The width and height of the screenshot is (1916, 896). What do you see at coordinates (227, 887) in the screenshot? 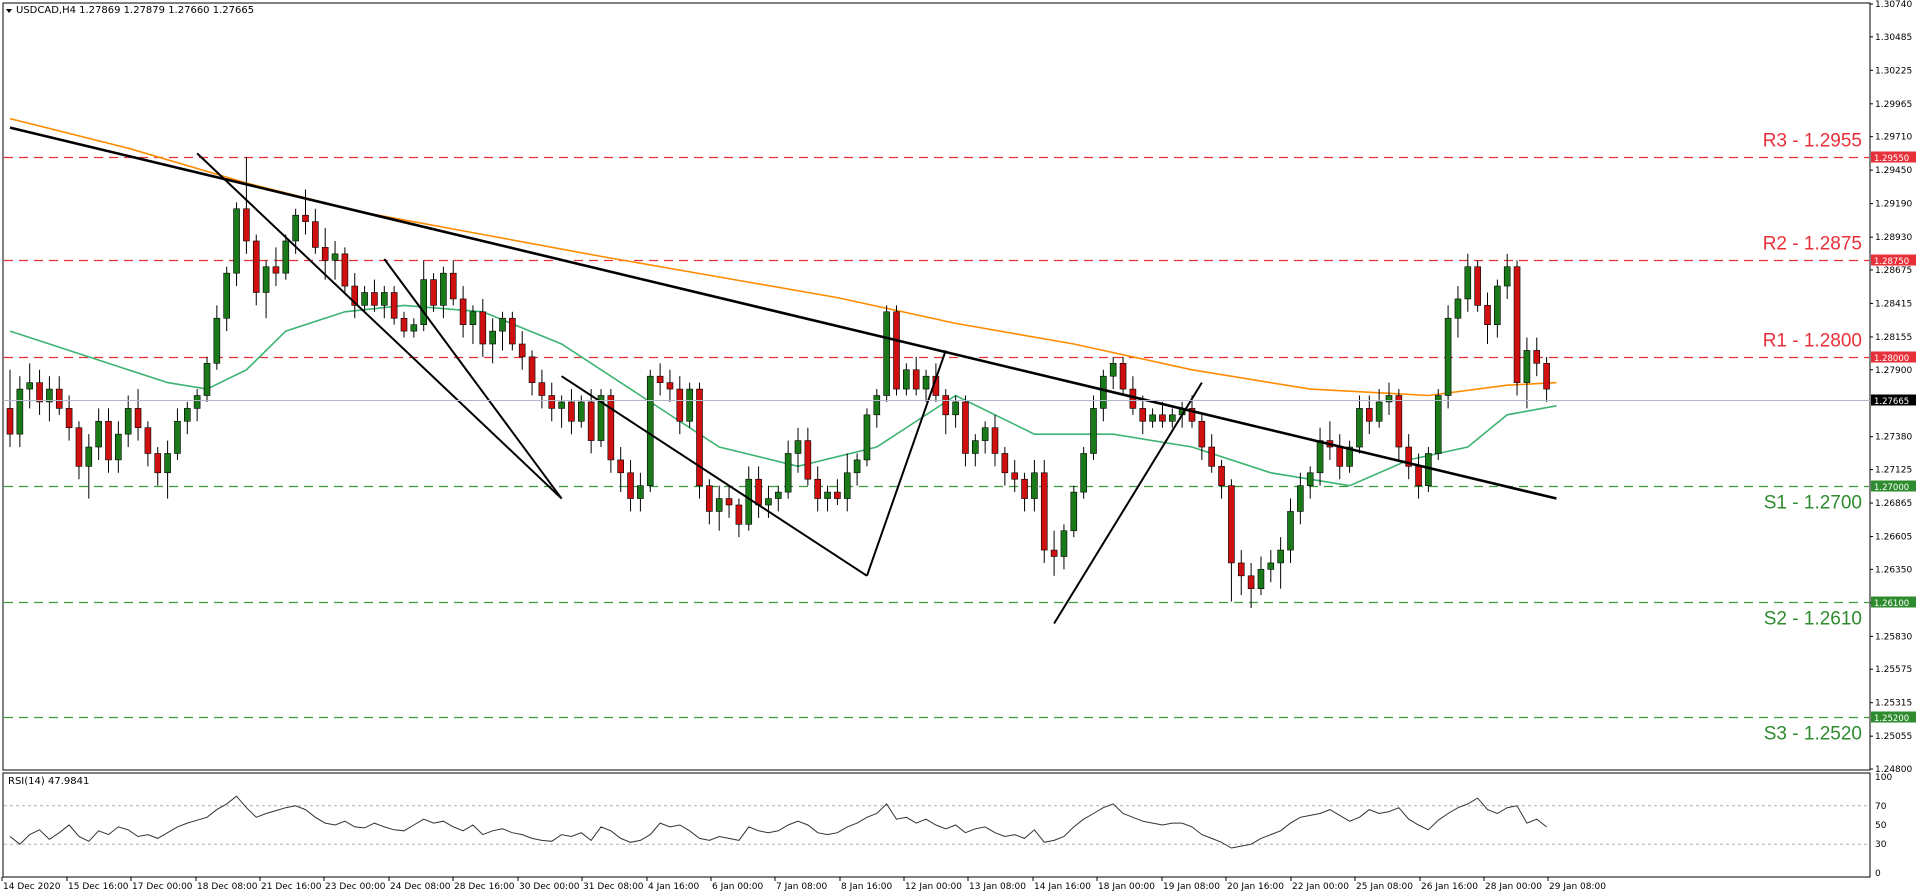
I see `time-tick-label: 18 Dec 08:00` at bounding box center [227, 887].